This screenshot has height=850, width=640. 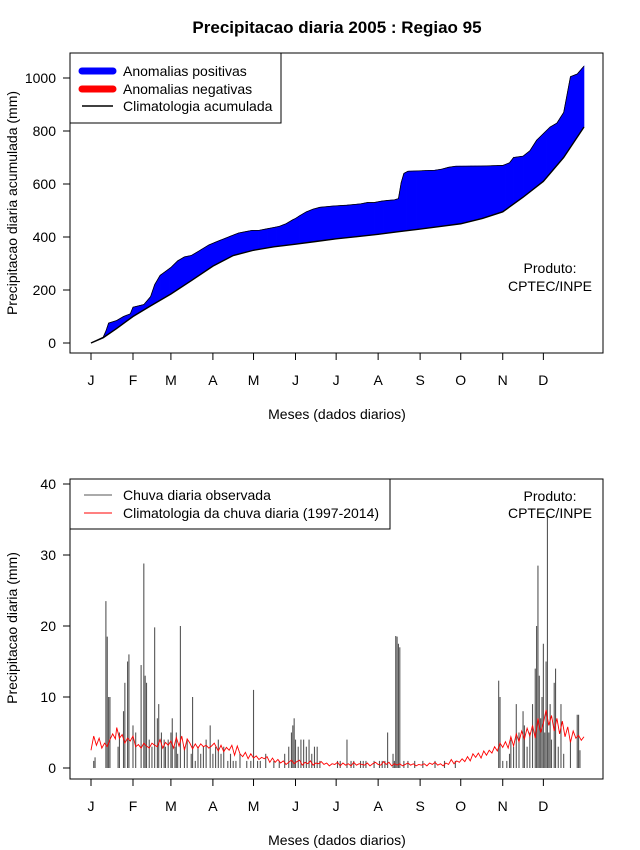 I want to click on daily-y-axis: 0 10 20 30 40, so click(x=55, y=626).